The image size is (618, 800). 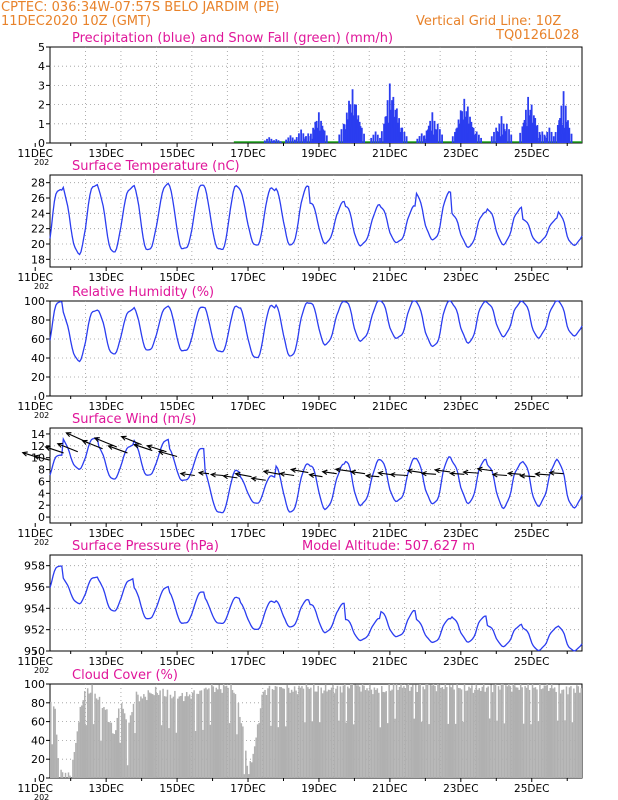 I want to click on y-tick-label: 1, so click(x=41, y=124).